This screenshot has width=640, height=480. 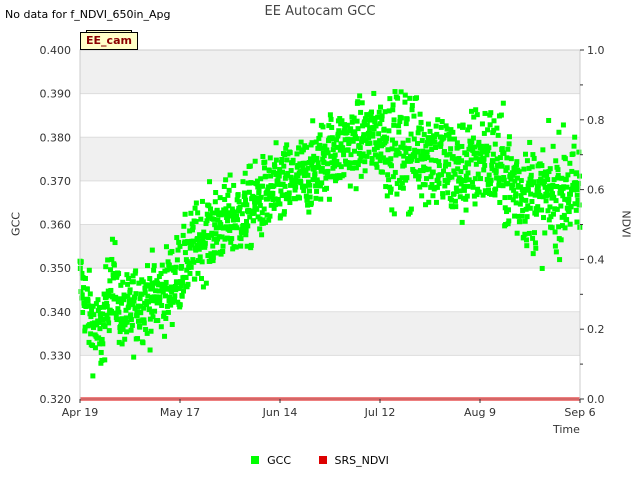 I want to click on legend-swatch-ndvi, so click(x=322, y=460).